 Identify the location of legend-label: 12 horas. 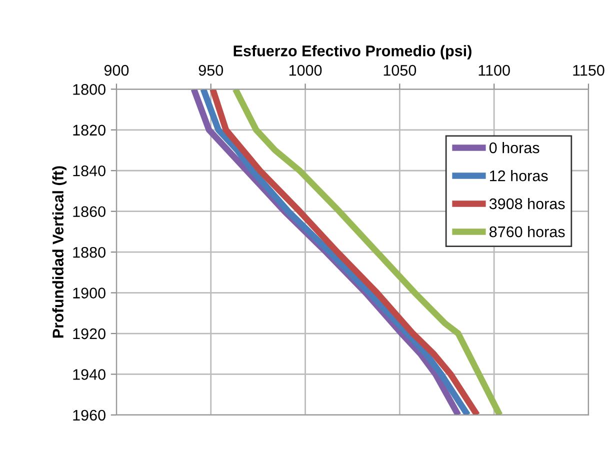
(519, 176).